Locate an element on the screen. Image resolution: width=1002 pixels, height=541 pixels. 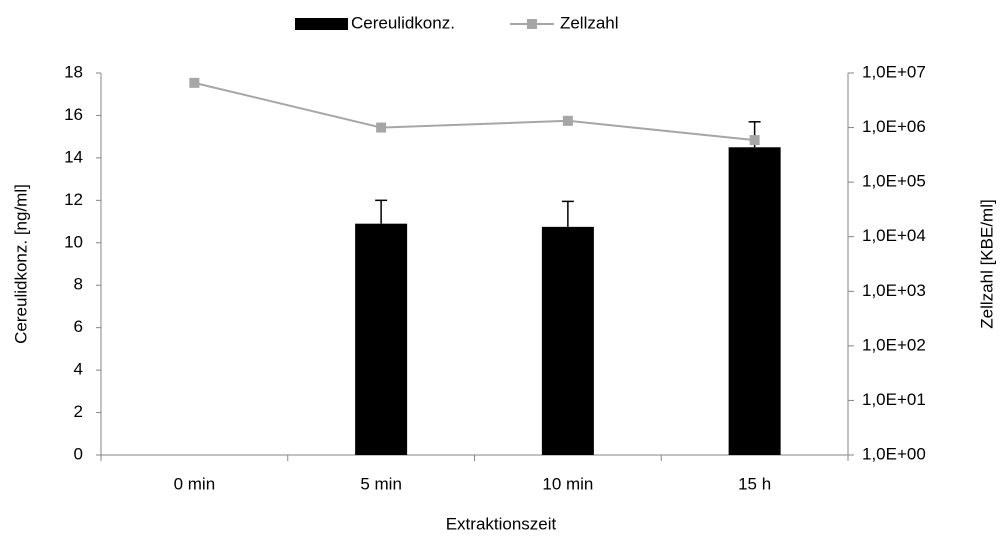
x-tick-label: 0 min is located at coordinates (195, 483).